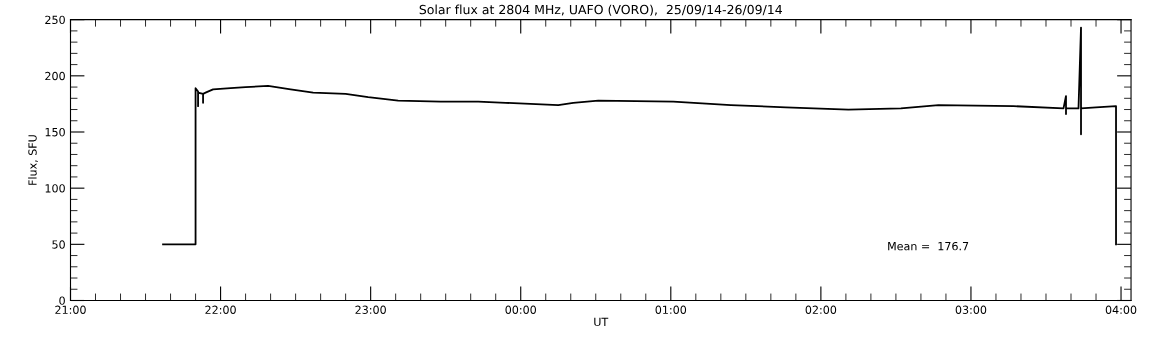 This screenshot has height=345, width=1152. I want to click on x-tick-label: 01:00, so click(671, 309).